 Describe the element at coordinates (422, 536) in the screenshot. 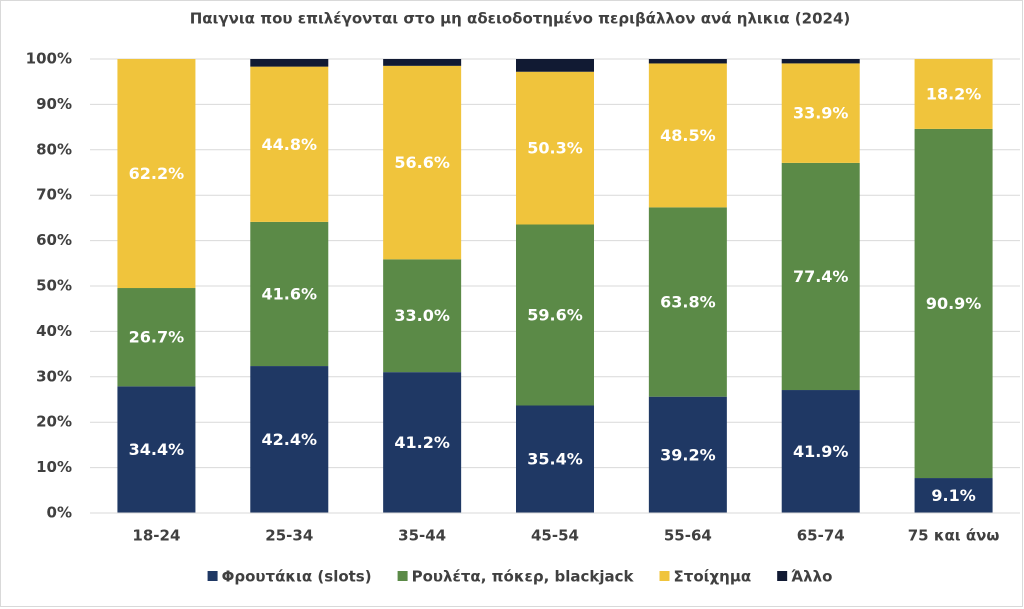

I see `x-tick-label: 35-44` at that location.